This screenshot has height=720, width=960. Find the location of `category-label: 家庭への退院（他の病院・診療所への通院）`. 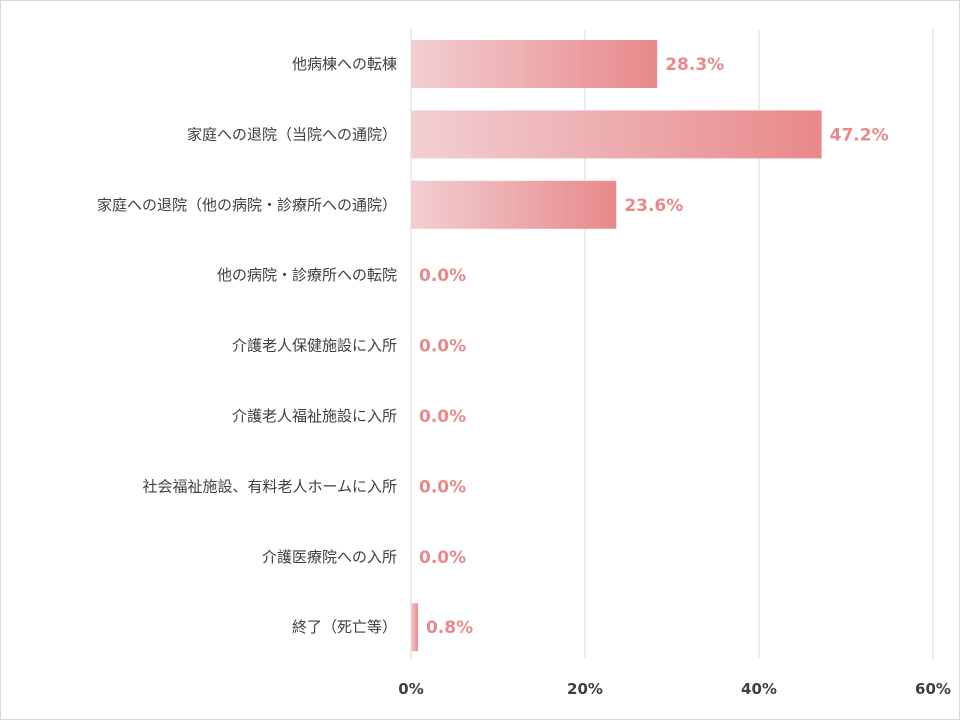

category-label: 家庭への退院（他の病院・診療所への通院） is located at coordinates (247, 205).